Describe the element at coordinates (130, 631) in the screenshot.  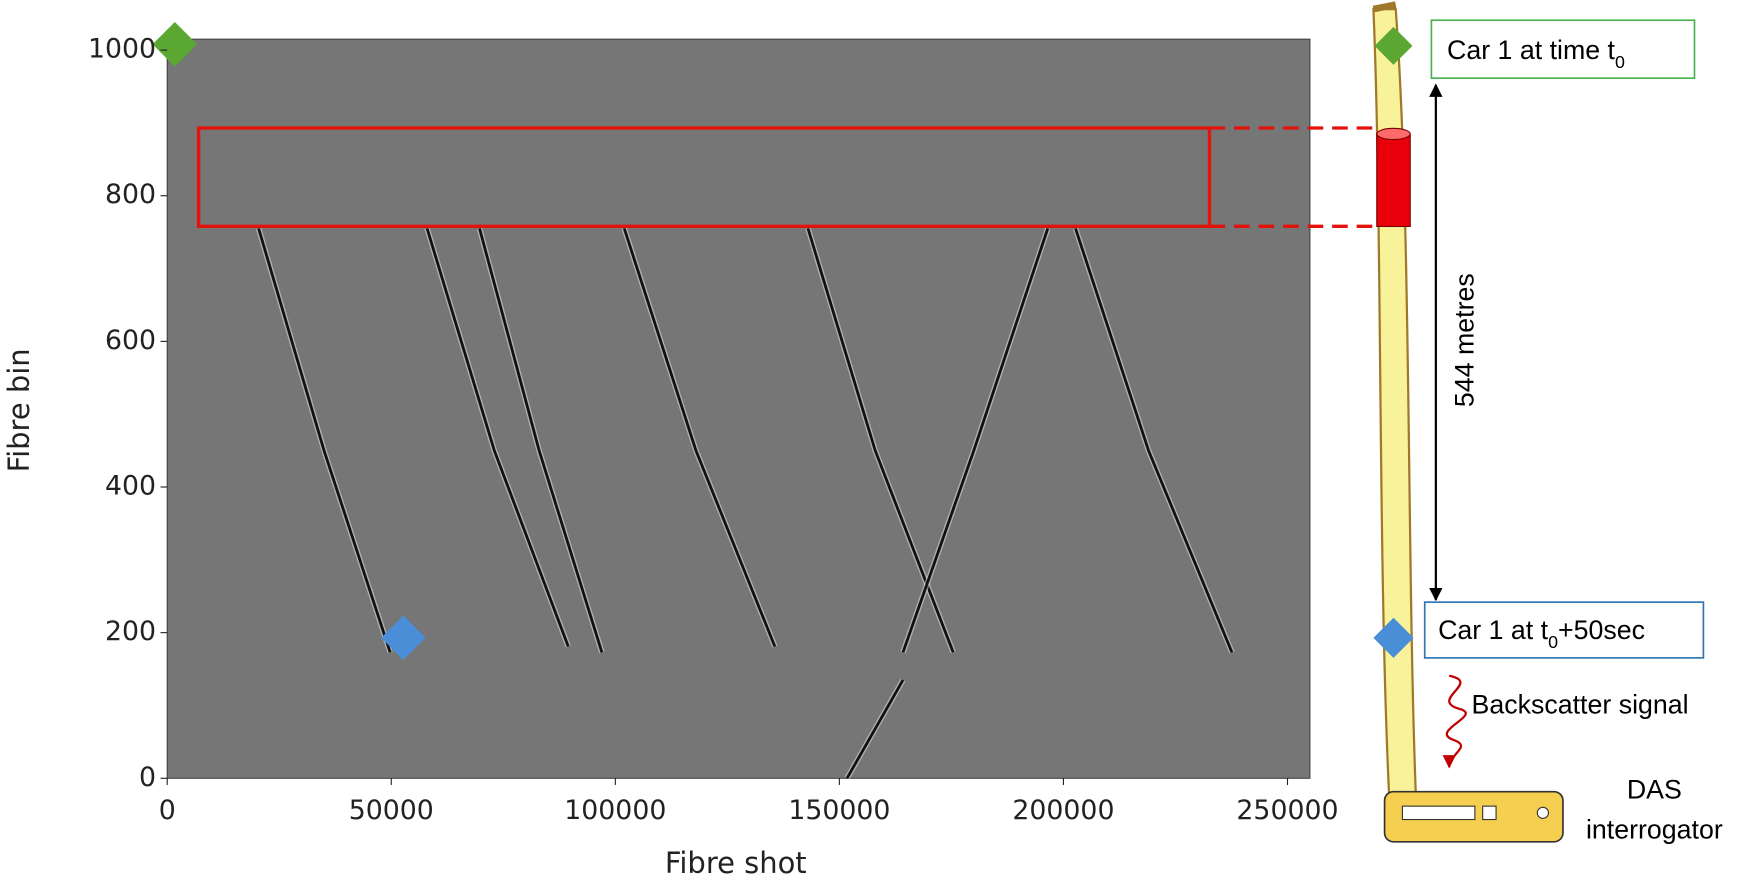
I see `y-tick-label: 200` at that location.